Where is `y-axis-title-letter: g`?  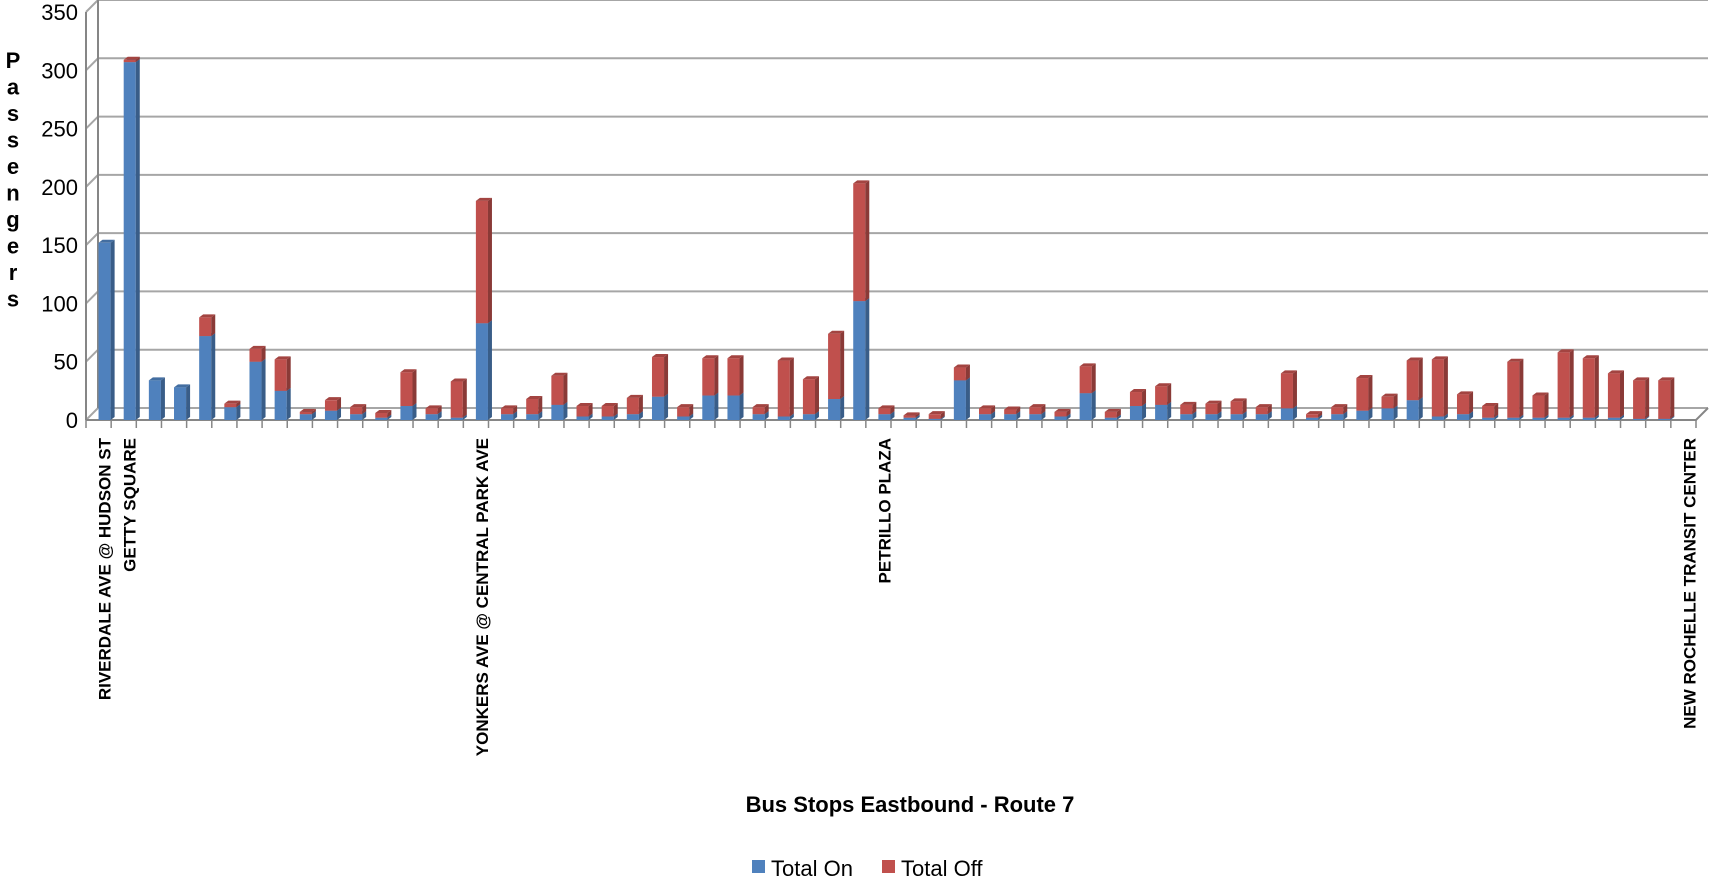 y-axis-title-letter: g is located at coordinates (12, 219).